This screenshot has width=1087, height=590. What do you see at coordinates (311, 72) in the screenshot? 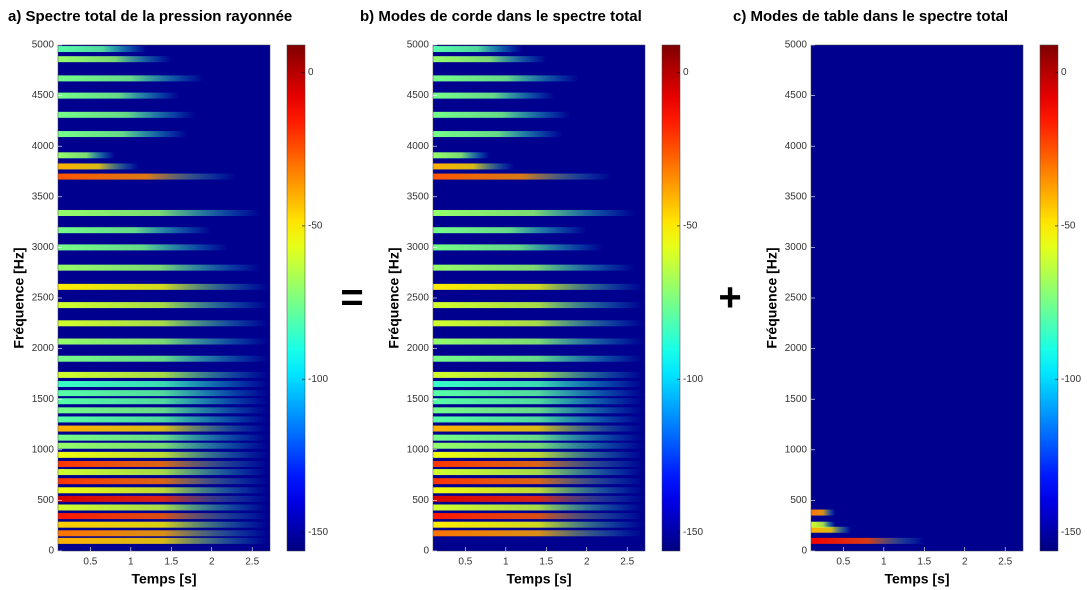
I see `colorbar-tick-label: 0` at bounding box center [311, 72].